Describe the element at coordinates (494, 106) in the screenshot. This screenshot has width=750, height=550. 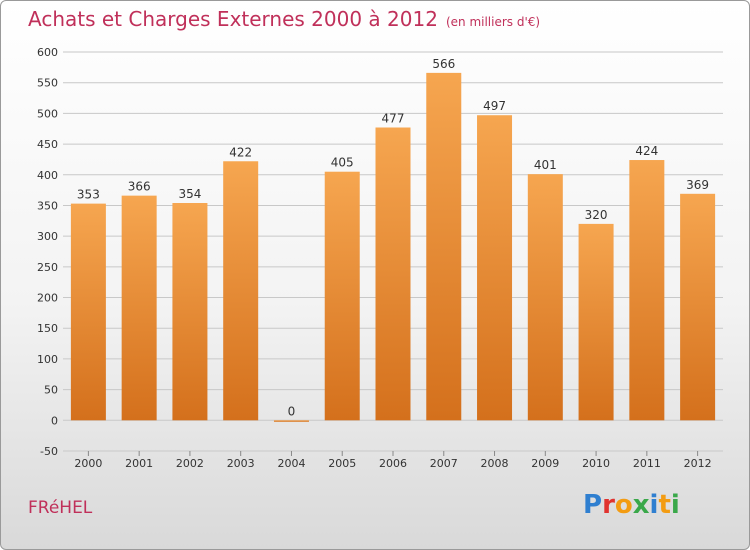
I see `bar-value-label: 497` at that location.